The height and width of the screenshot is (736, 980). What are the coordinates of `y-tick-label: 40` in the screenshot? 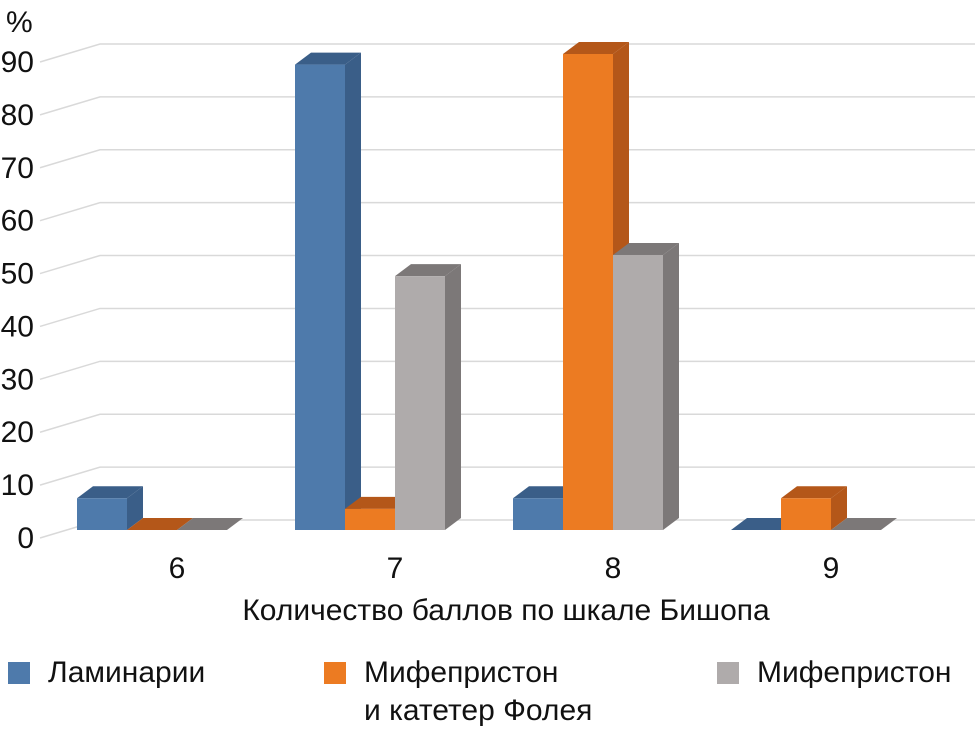 It's located at (17, 326).